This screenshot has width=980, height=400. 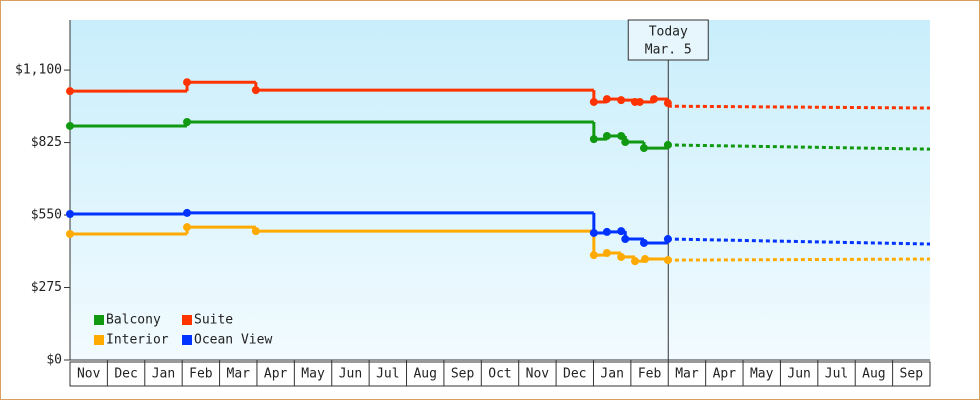 I want to click on legend-label: Balcony, so click(x=133, y=320).